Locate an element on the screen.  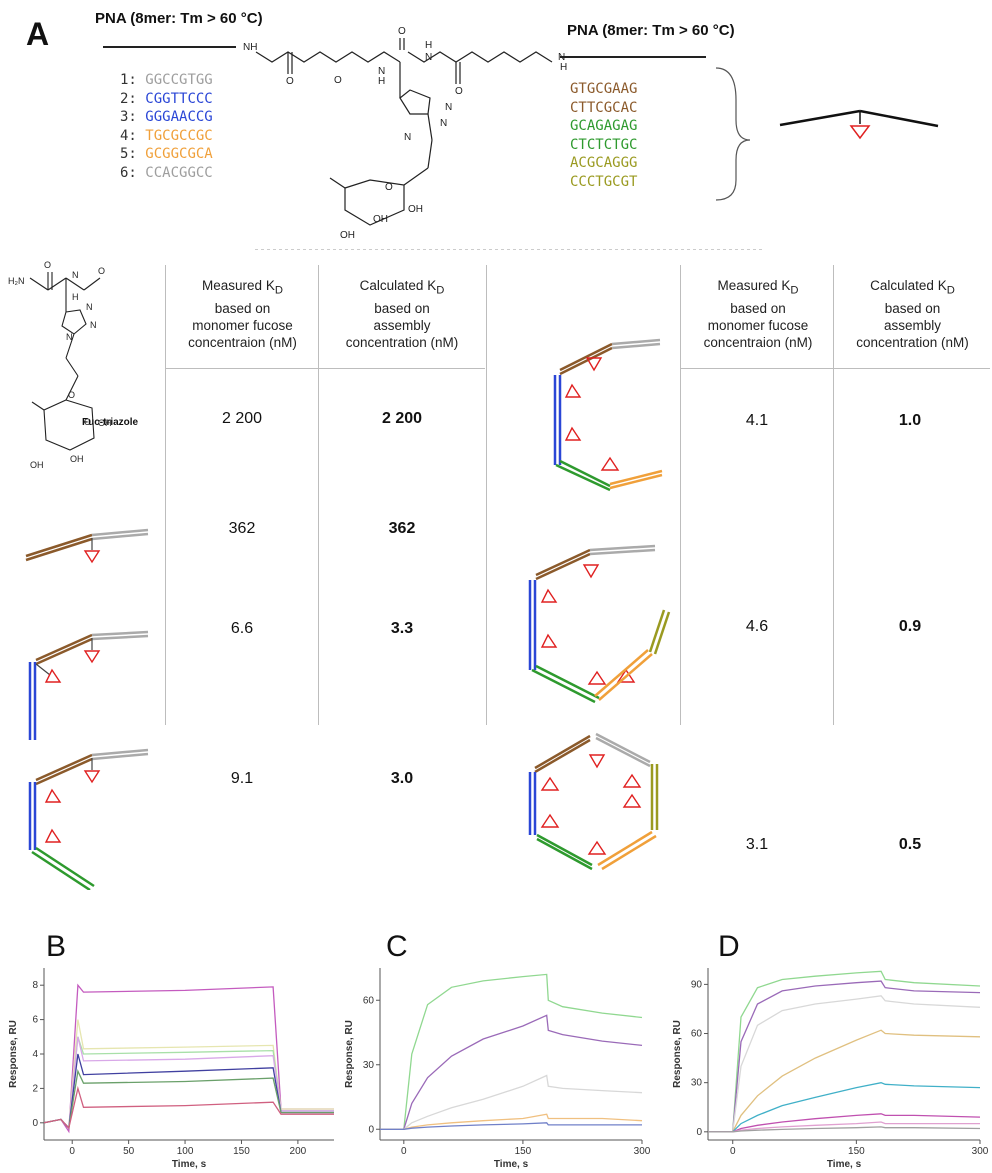
measured-value: 2 200 is located at coordinates (242, 418).